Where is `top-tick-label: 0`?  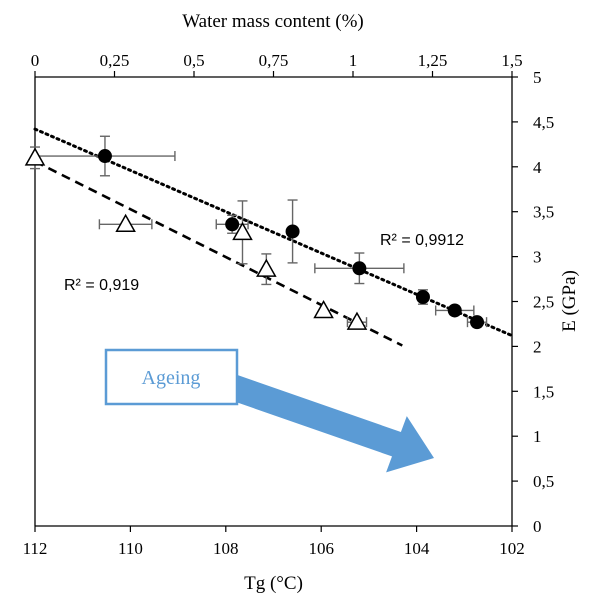
top-tick-label: 0 is located at coordinates (35, 60).